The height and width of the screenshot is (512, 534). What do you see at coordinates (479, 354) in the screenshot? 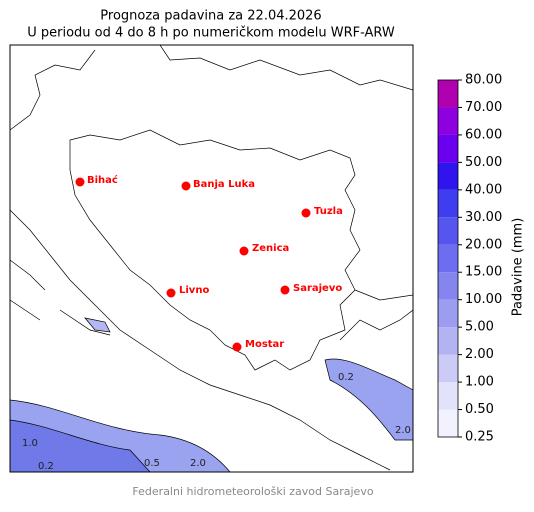
I see `colorbar-tick-label: 2.00` at bounding box center [479, 354].